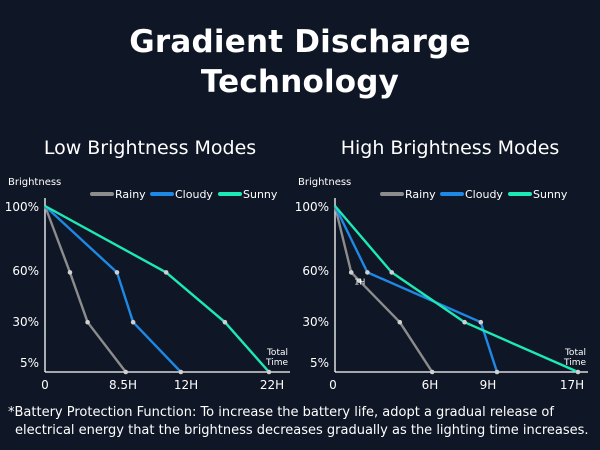 This screenshot has height=450, width=600. I want to click on right-annotation: 1H, so click(359, 281).